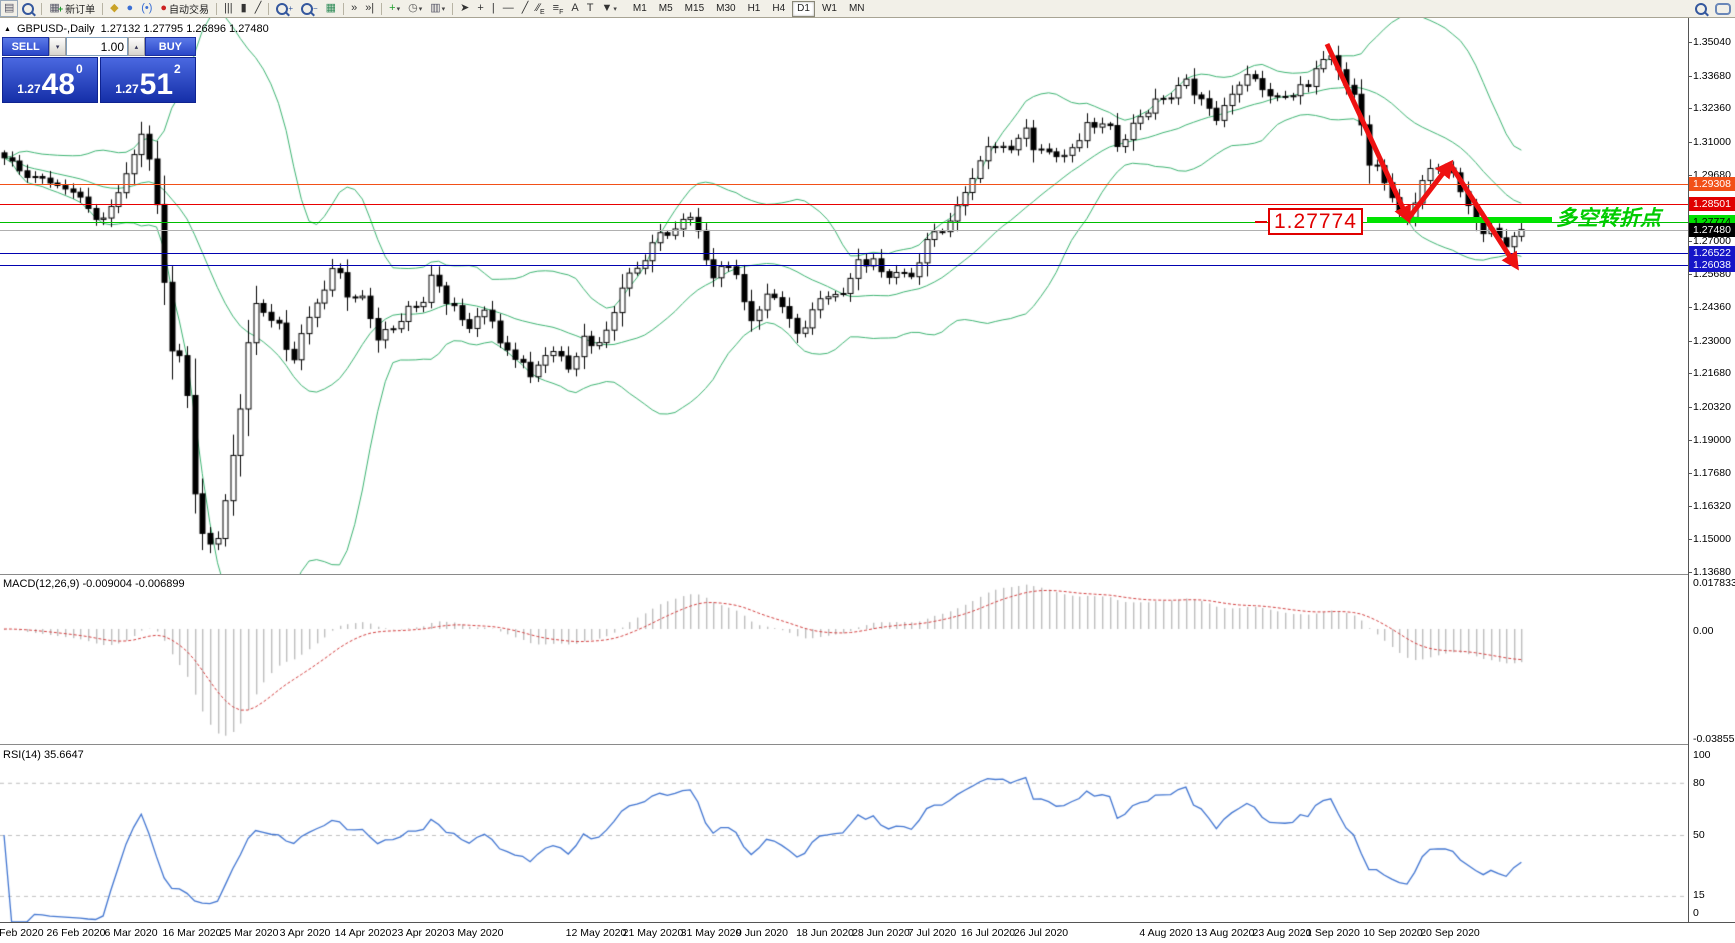  Describe the element at coordinates (803, 8) in the screenshot. I see `timeframe-d1-button: D1` at that location.